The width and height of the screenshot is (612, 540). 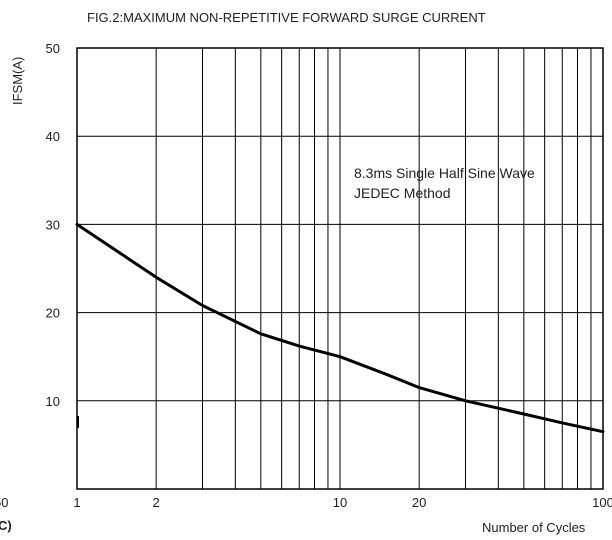 I want to click on cropped-number: 50, so click(x=4, y=502).